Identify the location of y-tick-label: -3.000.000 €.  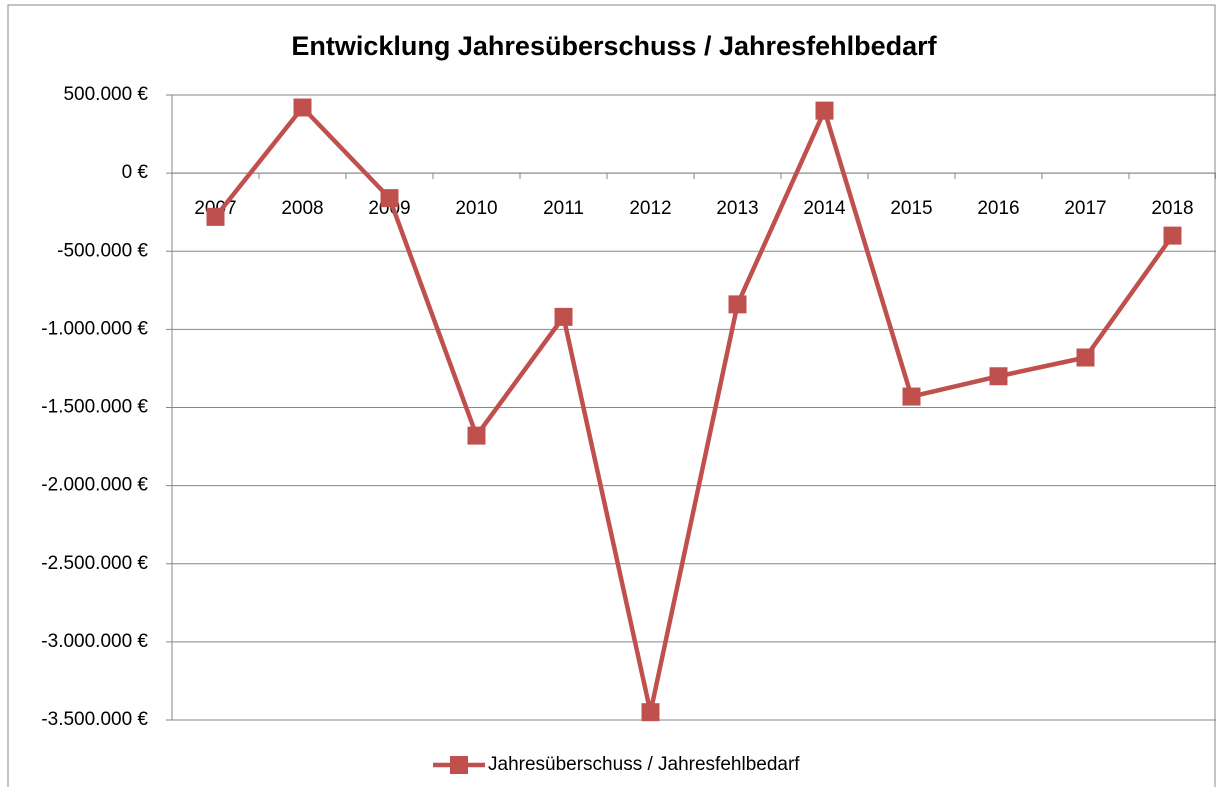
(94, 641).